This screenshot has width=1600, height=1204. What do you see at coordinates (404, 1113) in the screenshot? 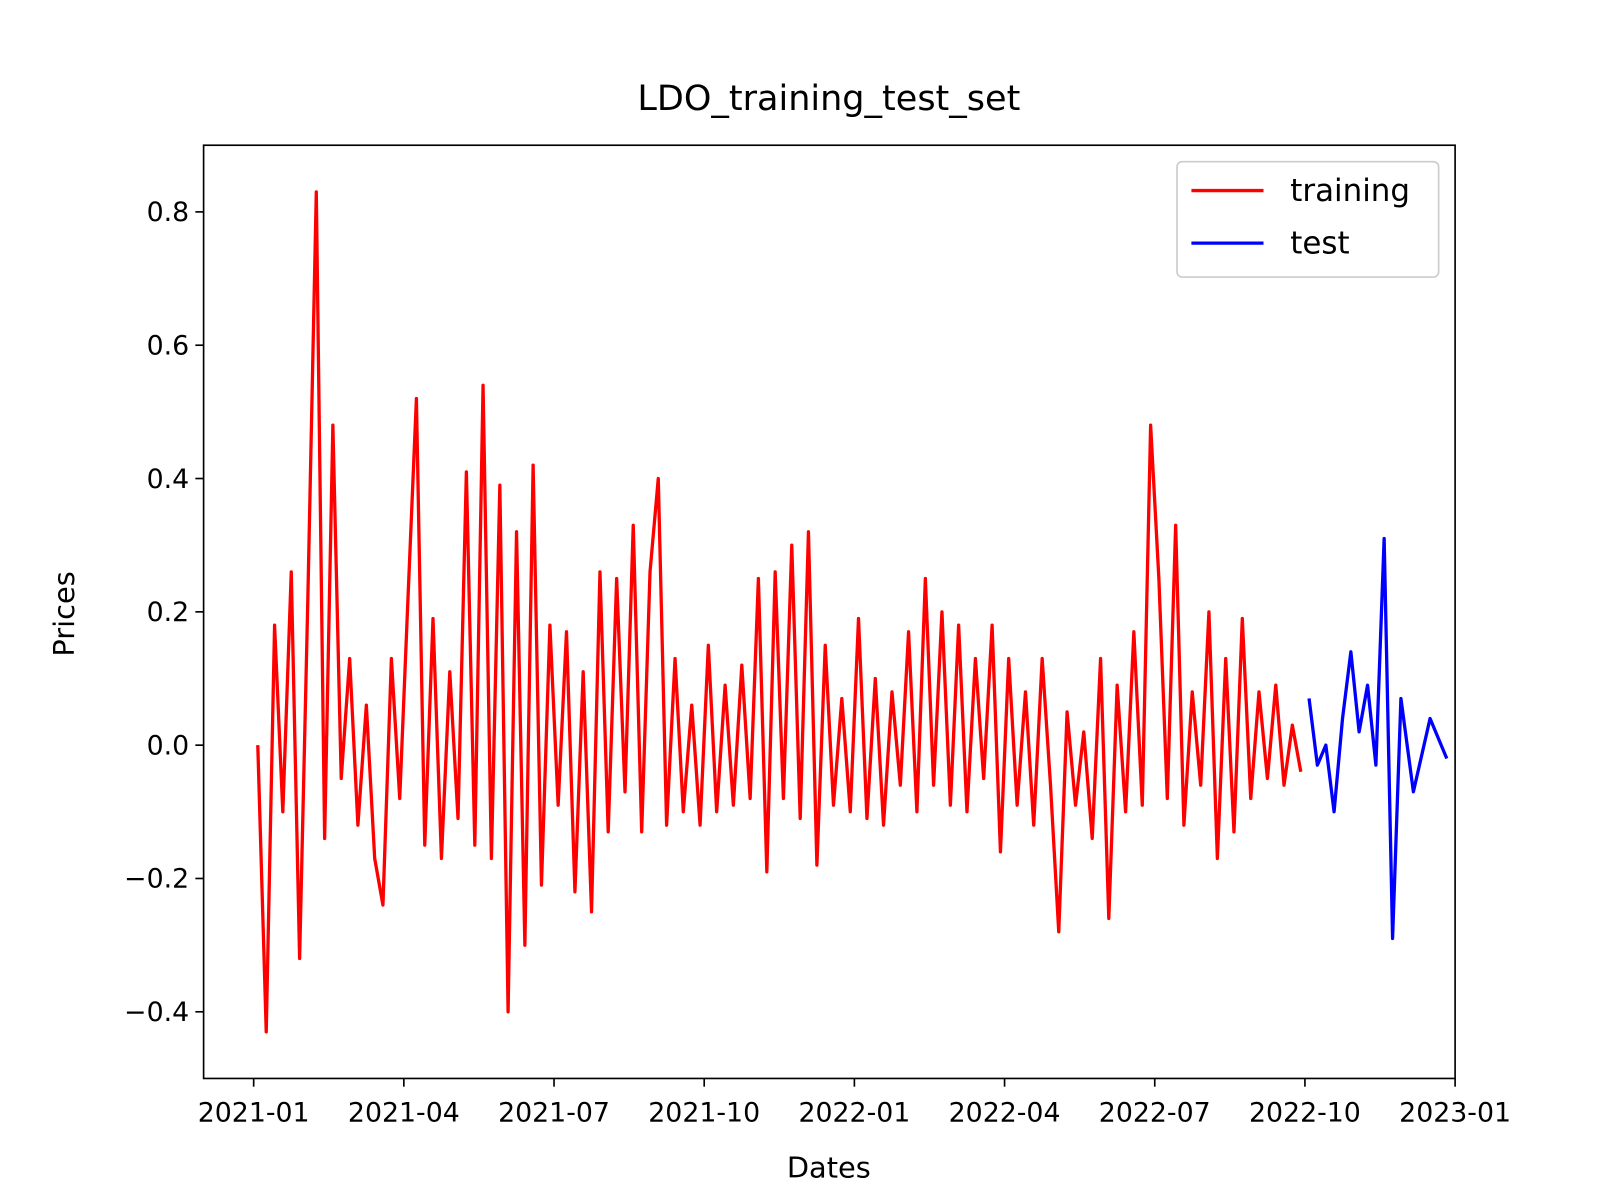
I see `x-tick-label: 2021-04` at bounding box center [404, 1113].